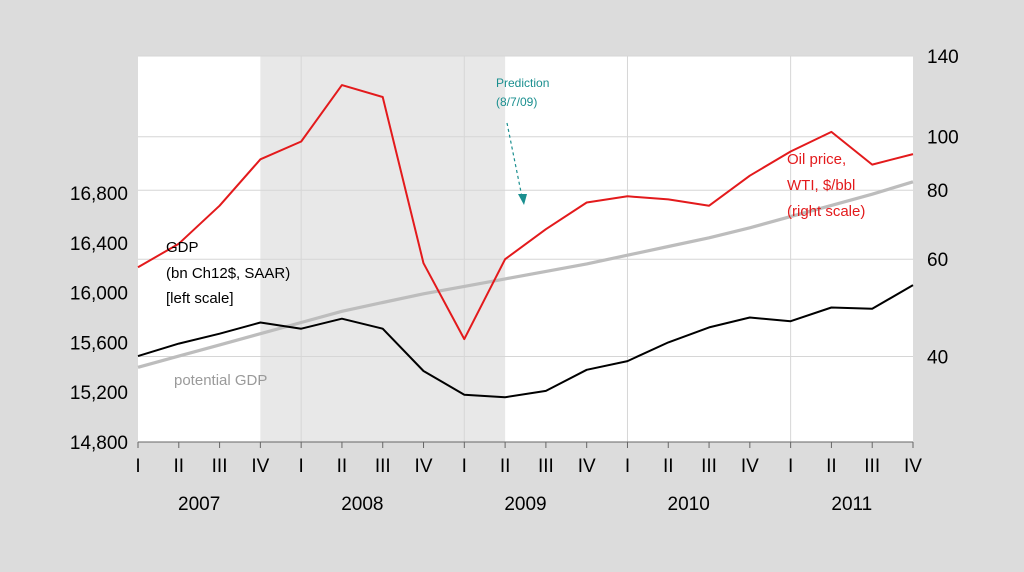 This screenshot has height=572, width=1024. I want to click on left-tick-label: 16,800, so click(99, 194).